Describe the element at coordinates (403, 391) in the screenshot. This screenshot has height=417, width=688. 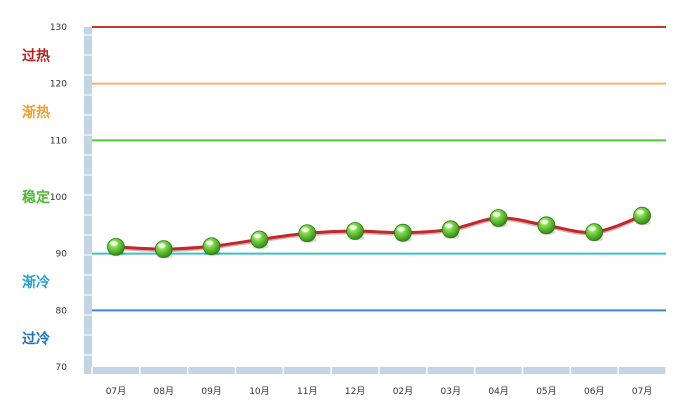
I see `x-tick-label: 02月` at that location.